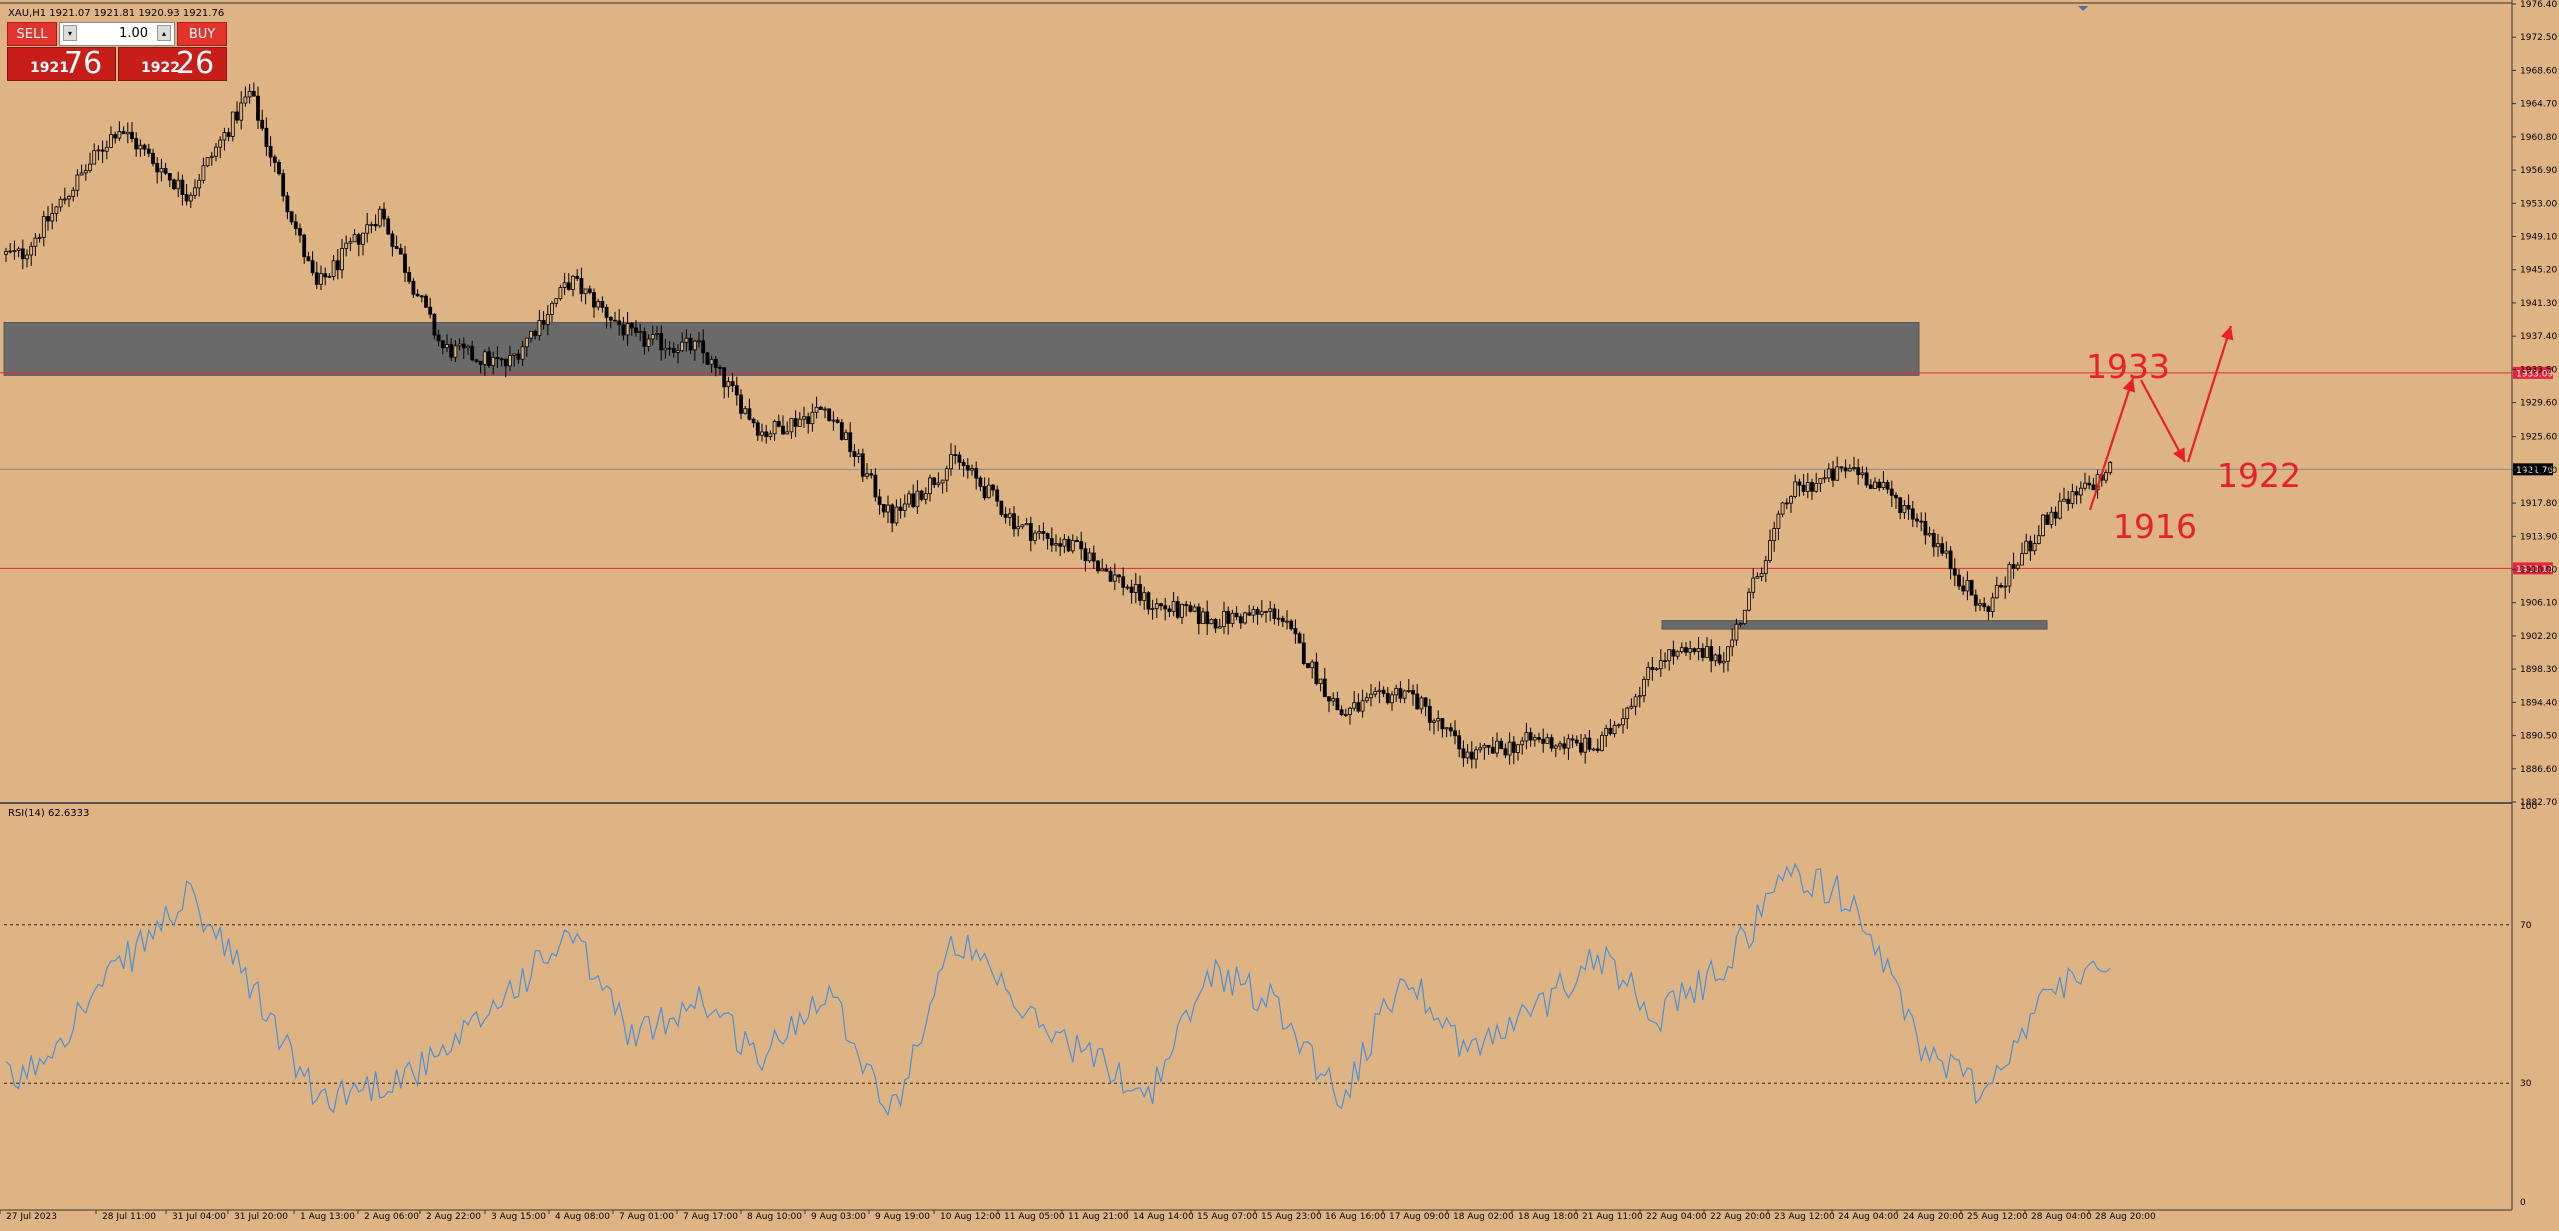 The width and height of the screenshot is (2559, 1231). I want to click on buy-button: BUY, so click(202, 34).